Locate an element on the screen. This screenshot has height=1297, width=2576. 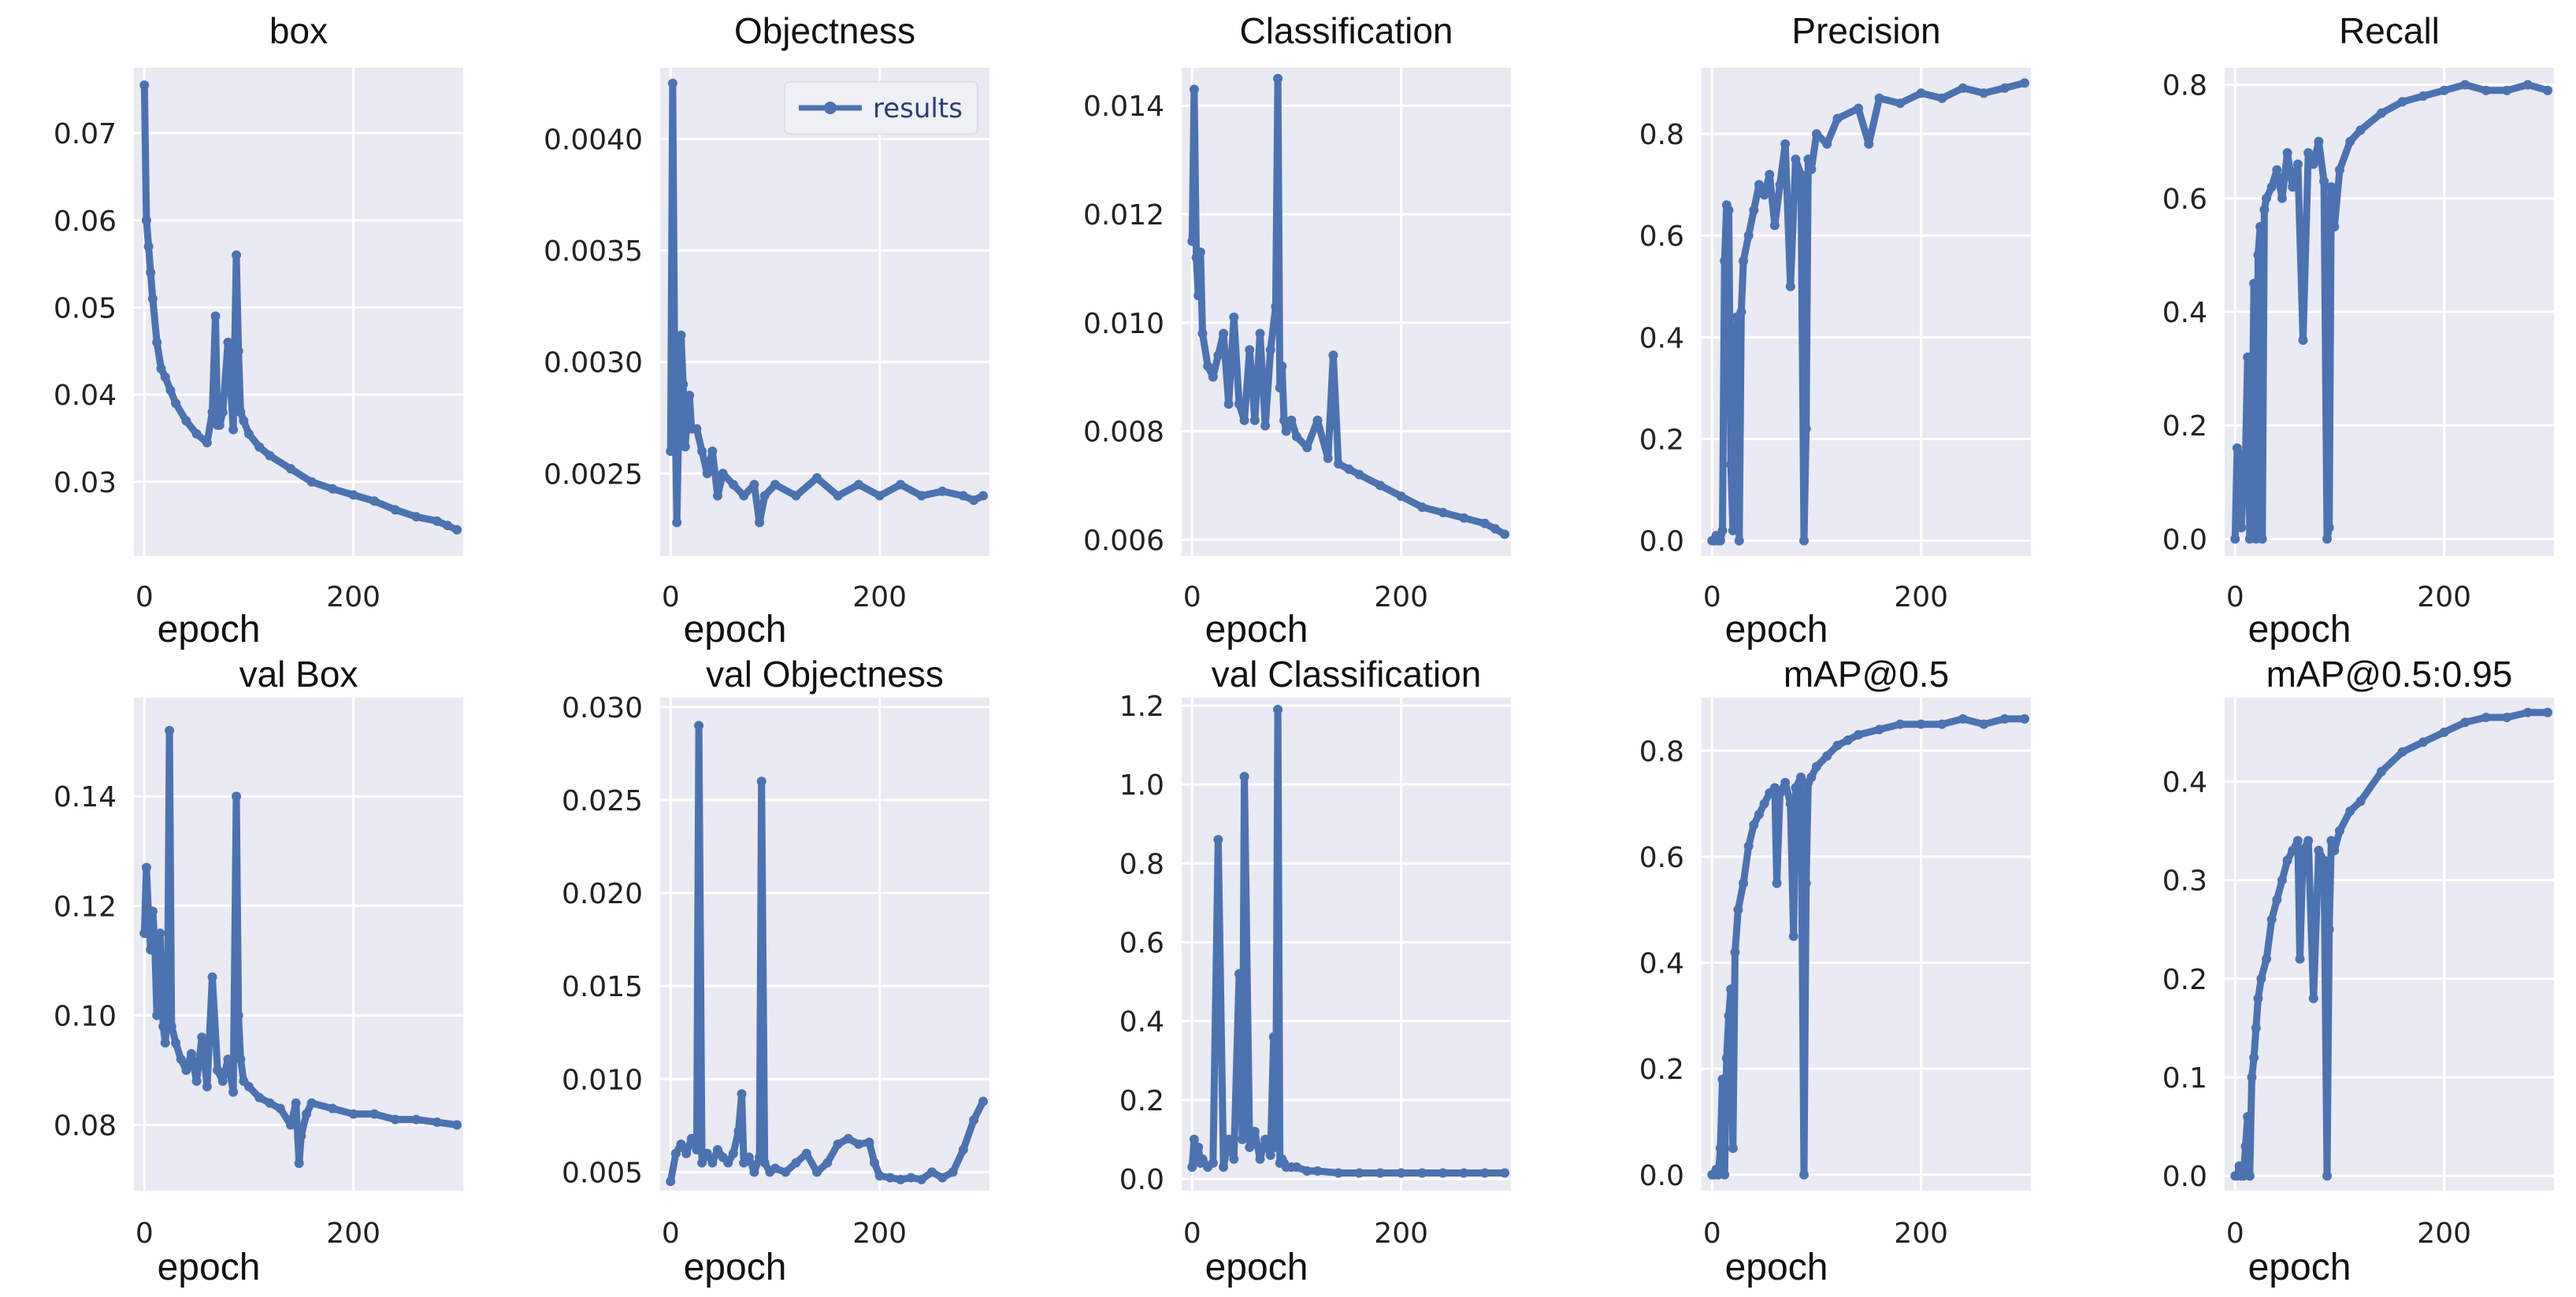
y-tick-label: 0.4 is located at coordinates (2184, 313).